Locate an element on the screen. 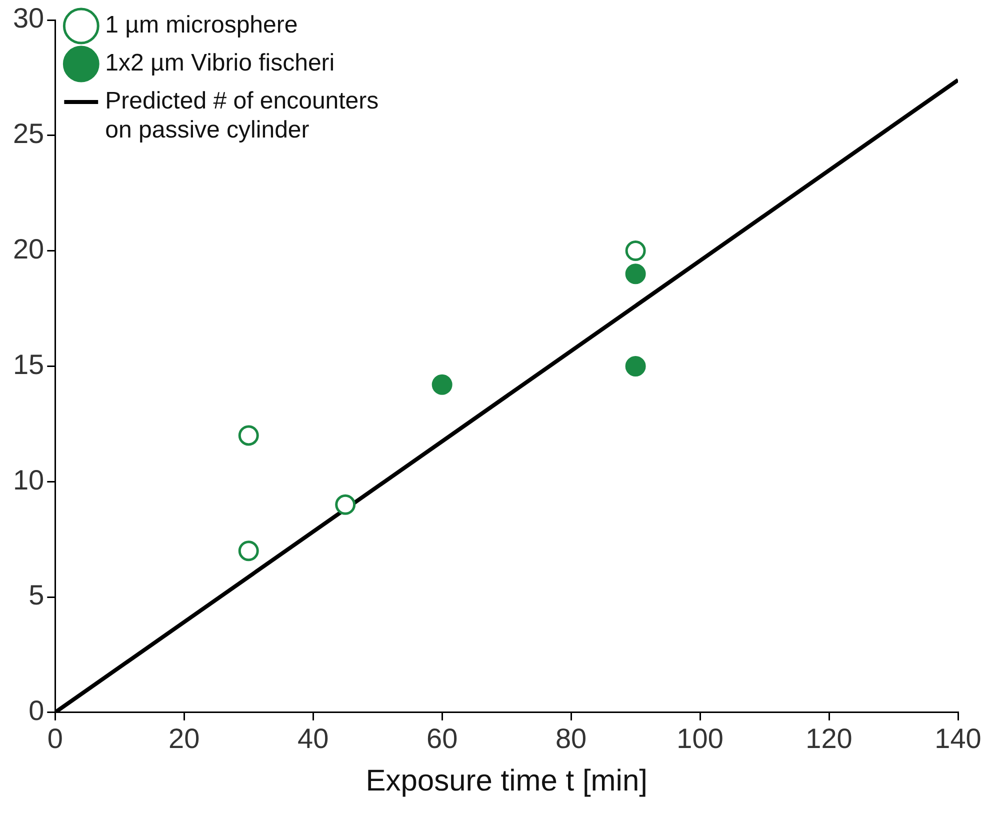 The width and height of the screenshot is (998, 814). legend-label: 1x2 µm Vibrio fischeri is located at coordinates (220, 63).